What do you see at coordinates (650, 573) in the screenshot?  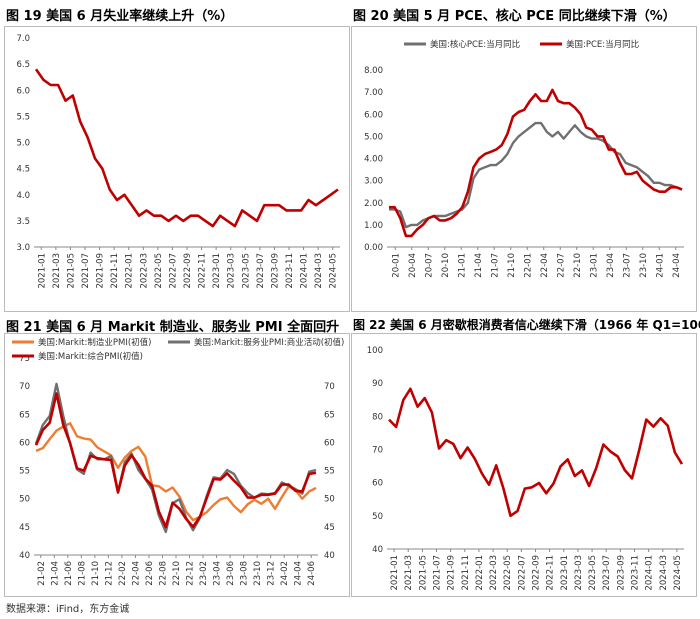 I see `x-tick-label-michigan-18: 2024-01` at bounding box center [650, 573].